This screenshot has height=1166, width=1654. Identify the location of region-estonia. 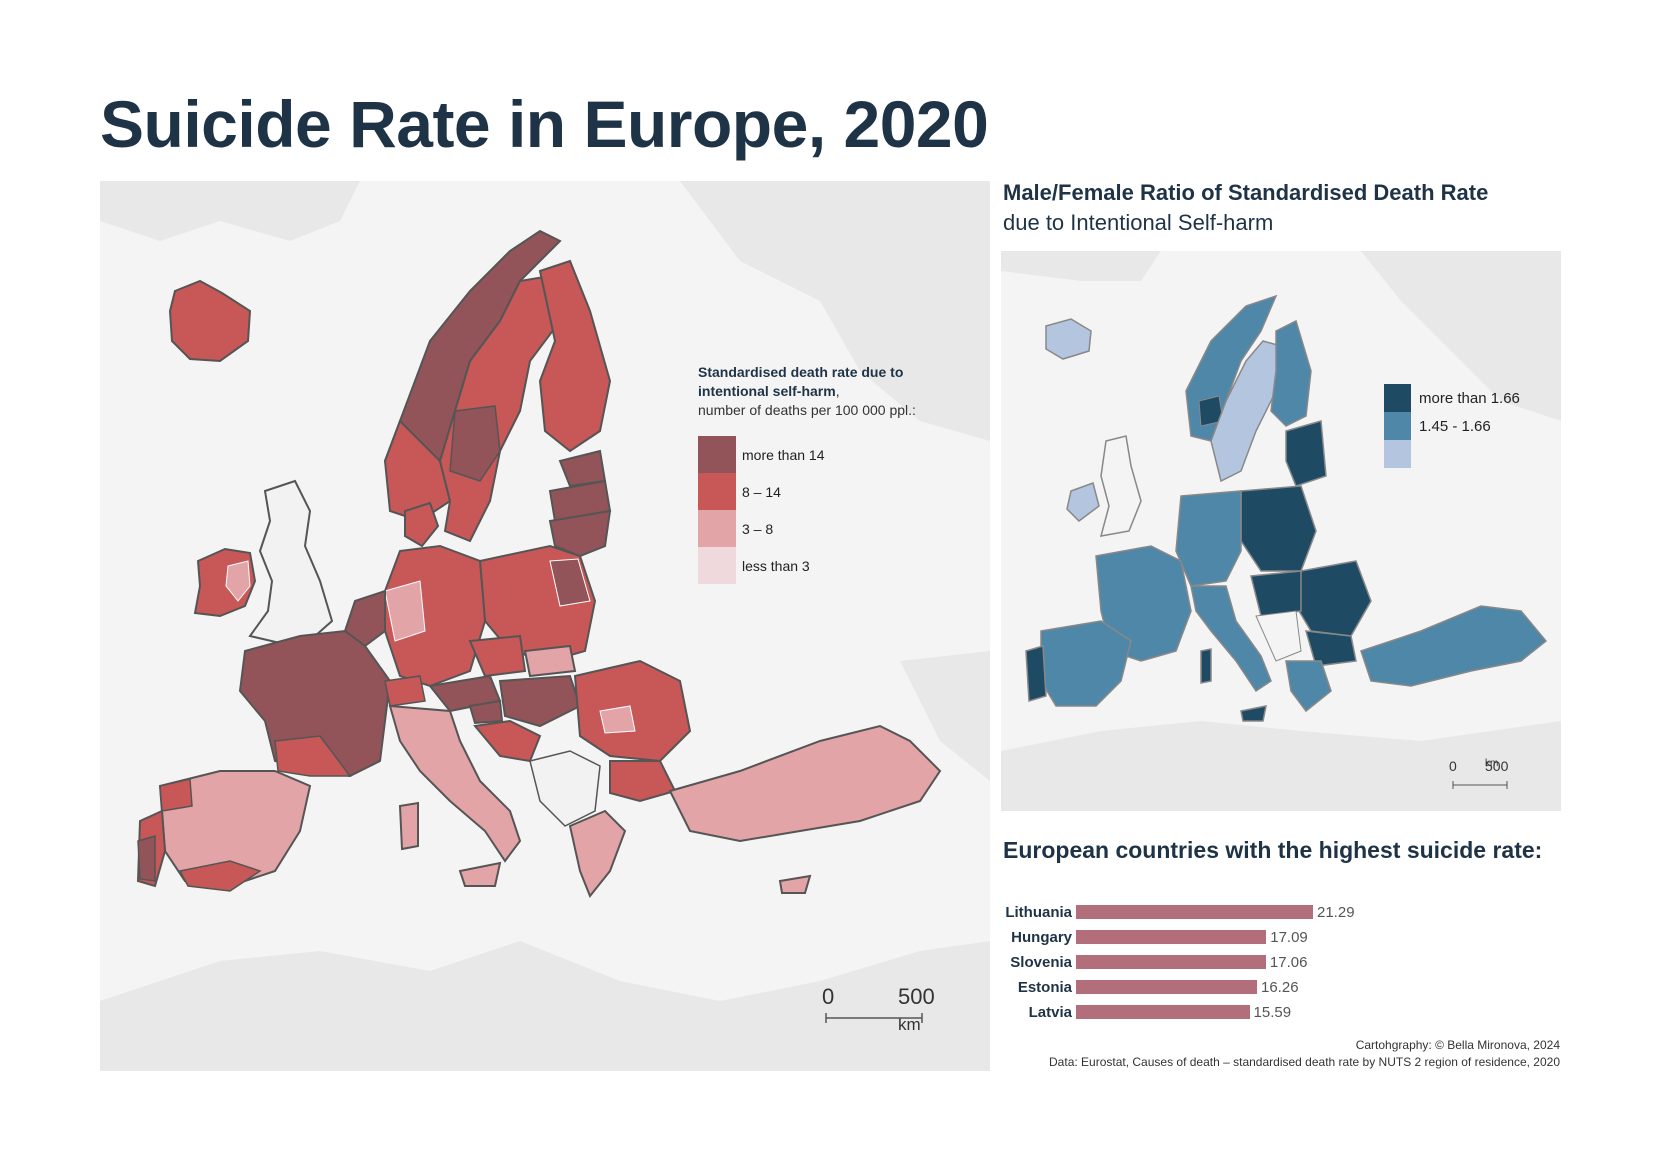
(582, 468).